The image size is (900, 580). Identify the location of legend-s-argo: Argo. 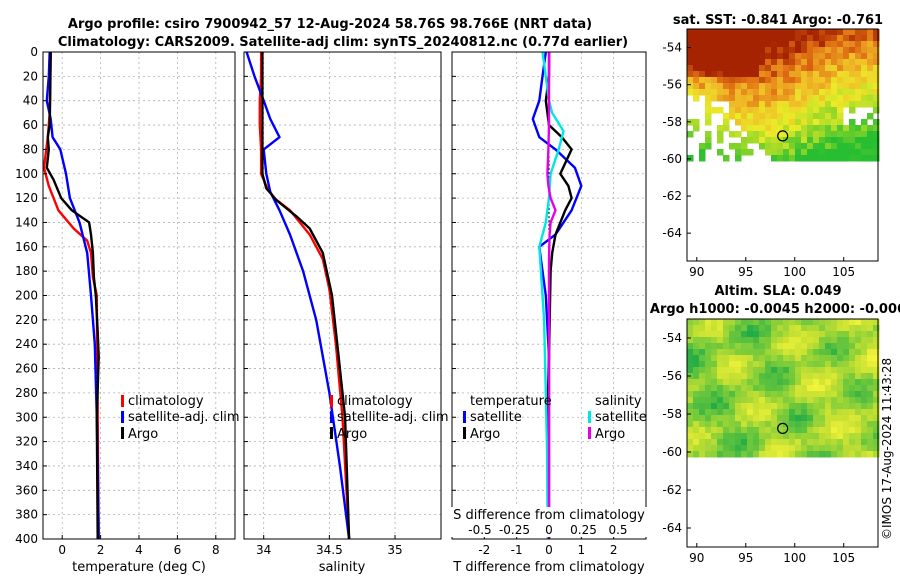
(610, 434).